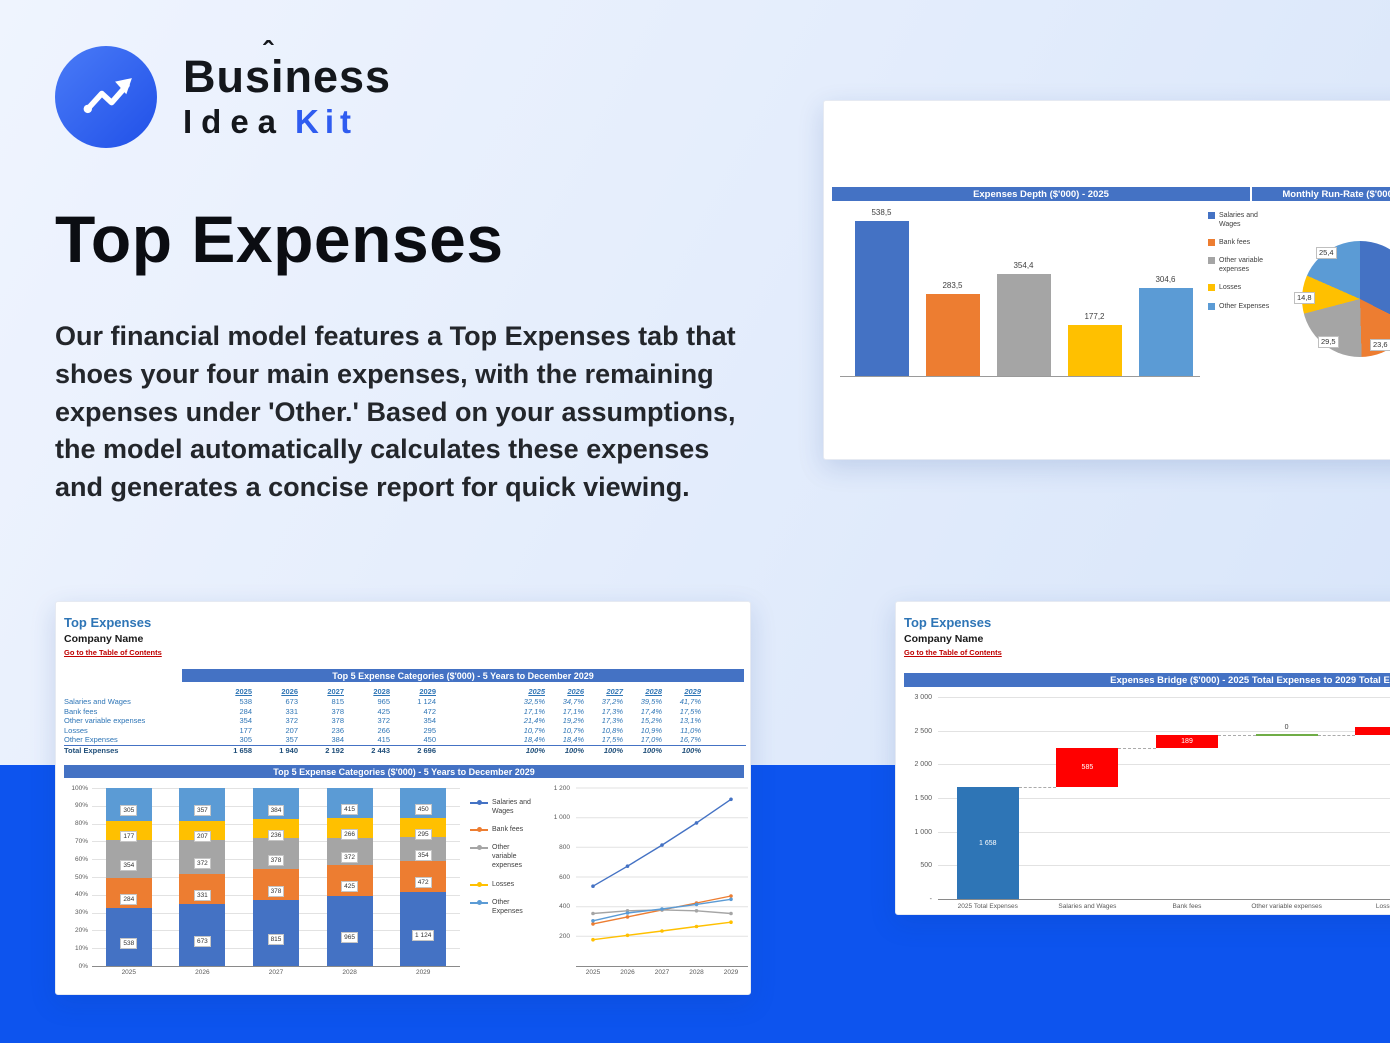 Image resolution: width=1390 pixels, height=1043 pixels. Describe the element at coordinates (287, 76) in the screenshot. I see `logo-word-business: Business` at that location.